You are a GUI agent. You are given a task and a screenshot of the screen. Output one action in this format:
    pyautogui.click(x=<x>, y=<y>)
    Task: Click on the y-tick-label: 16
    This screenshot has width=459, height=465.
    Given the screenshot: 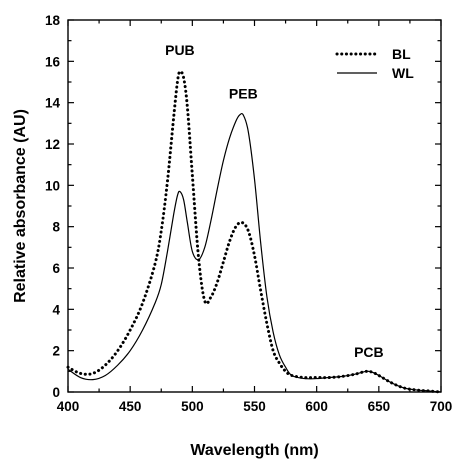 What is the action you would take?
    pyautogui.click(x=53, y=61)
    